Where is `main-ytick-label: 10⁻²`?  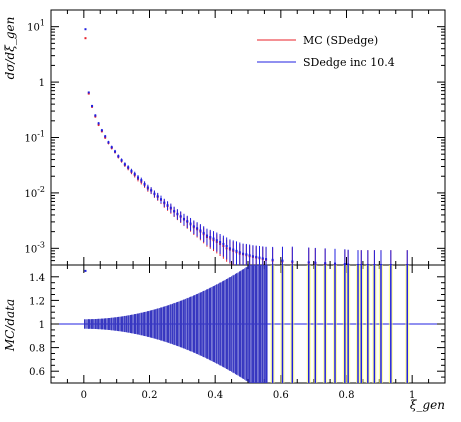 main-ytick-label: 10⁻² is located at coordinates (34, 192).